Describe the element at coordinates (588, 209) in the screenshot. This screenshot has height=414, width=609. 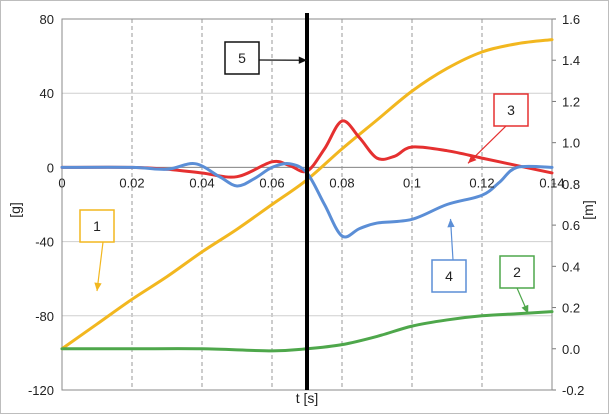
I see `y-axis-right-label: [m]` at that location.